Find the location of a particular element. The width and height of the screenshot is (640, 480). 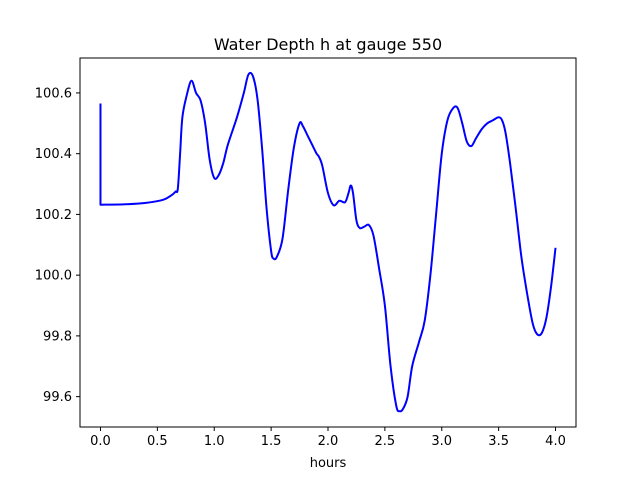

x-tick-label: 2.5 is located at coordinates (385, 441).